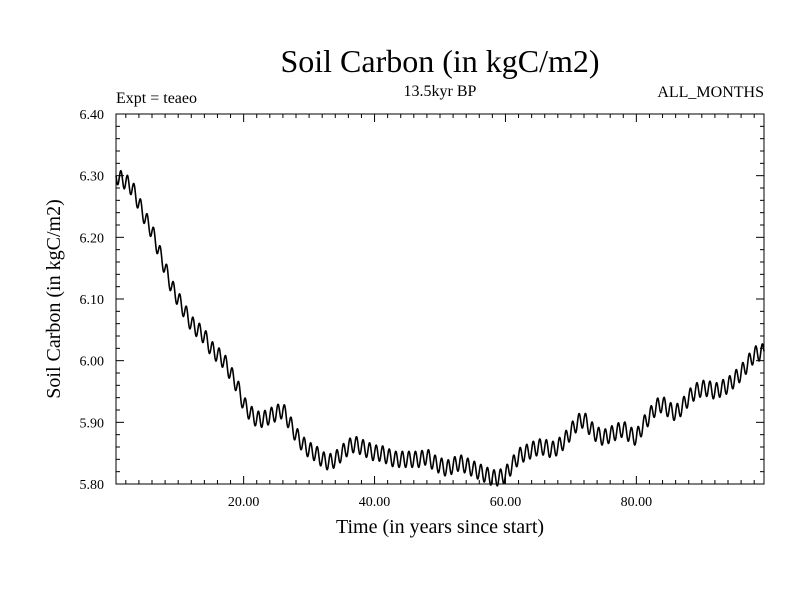  Describe the element at coordinates (54, 298) in the screenshot. I see `y-axis-title: Soil Carbon (in kgC/m2)` at that location.